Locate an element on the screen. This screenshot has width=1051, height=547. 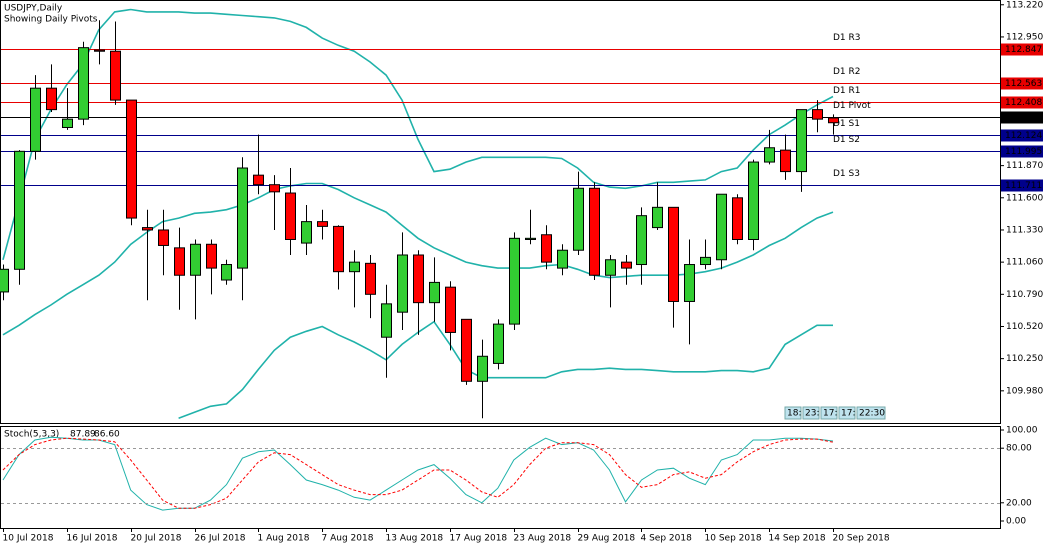
pivot-value: 112.408 is located at coordinates (1023, 103).